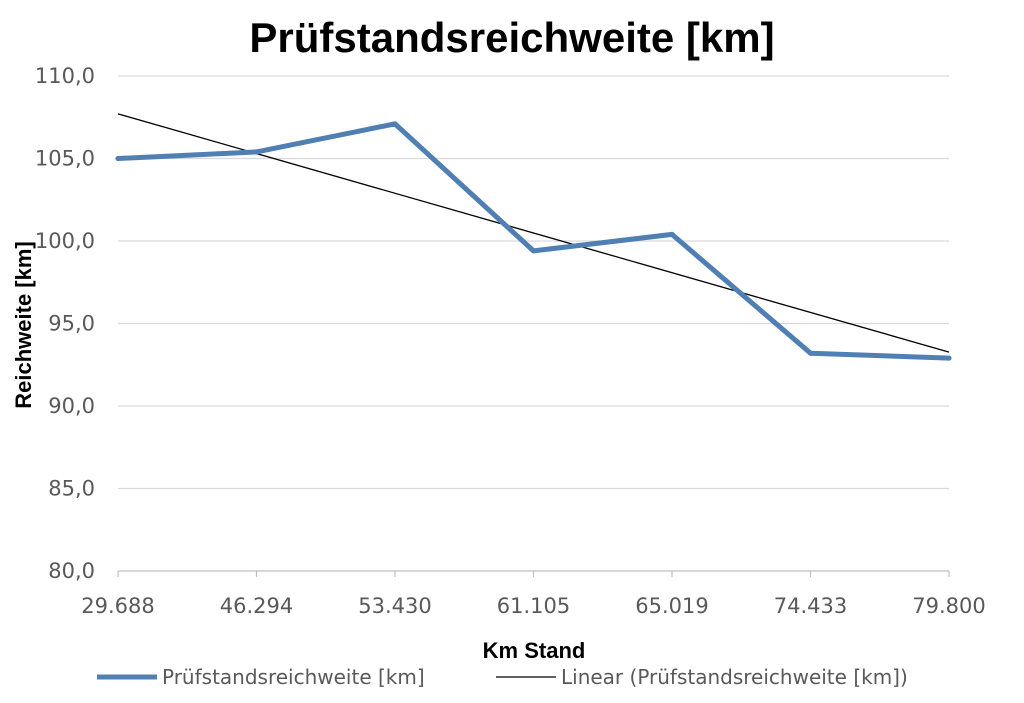 Image resolution: width=1024 pixels, height=703 pixels. Describe the element at coordinates (71, 489) in the screenshot. I see `y-tick-label: 85,0` at that location.